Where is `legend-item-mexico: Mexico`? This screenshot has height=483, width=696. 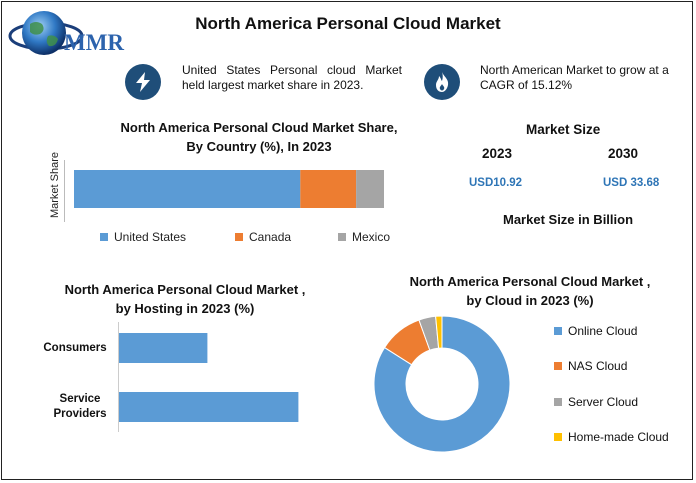
legend-item-mexico: Mexico is located at coordinates (364, 237).